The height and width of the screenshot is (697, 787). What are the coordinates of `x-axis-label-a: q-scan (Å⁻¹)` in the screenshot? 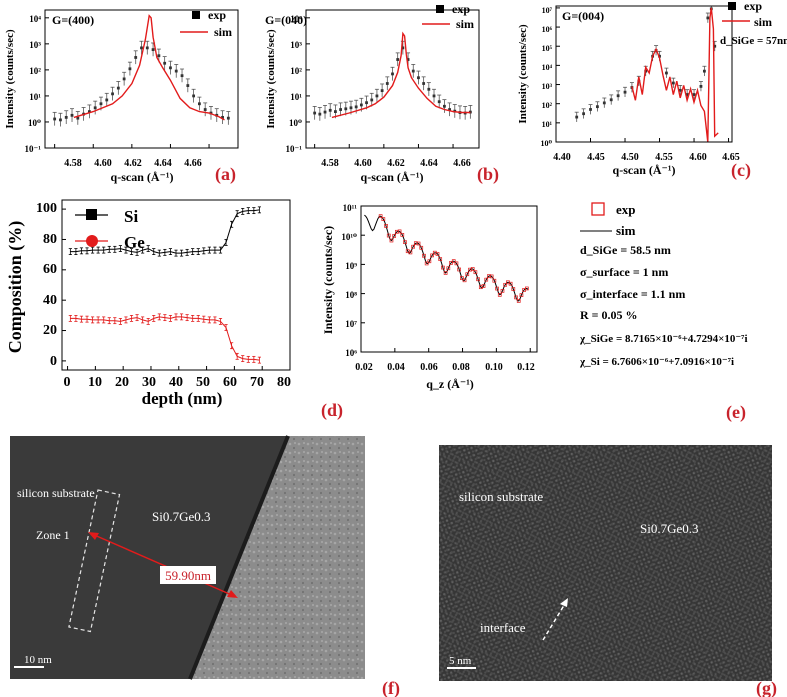 It's located at (142, 177).